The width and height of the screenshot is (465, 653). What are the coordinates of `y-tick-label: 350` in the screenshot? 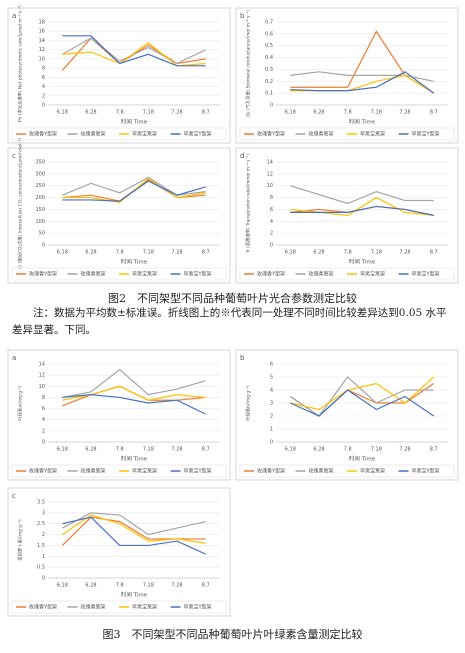 It's located at (40, 163).